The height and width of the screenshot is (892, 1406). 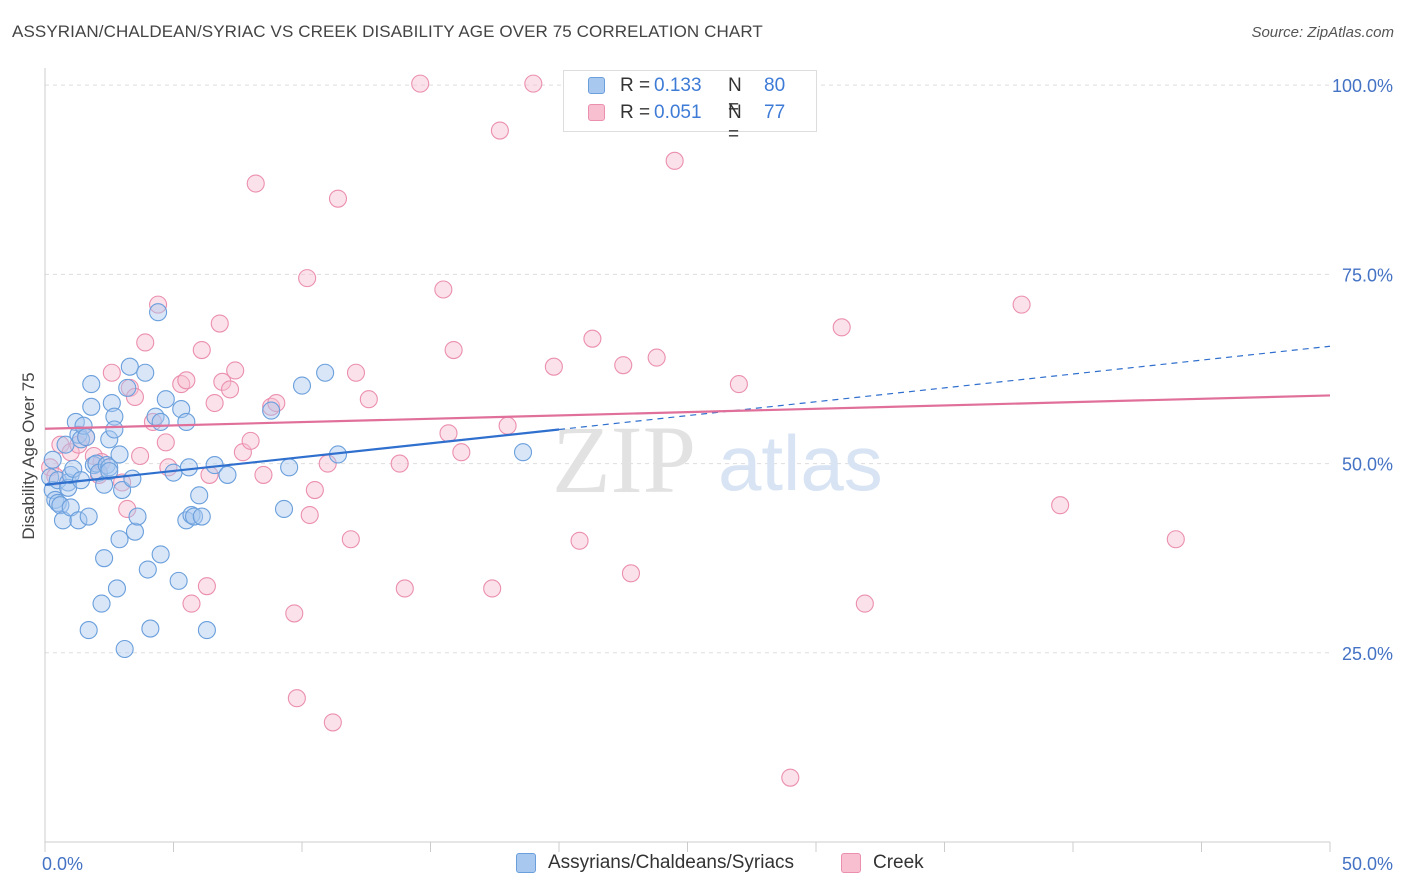 What do you see at coordinates (678, 112) in the screenshot?
I see `legend-r-value: 0.051` at bounding box center [678, 112].